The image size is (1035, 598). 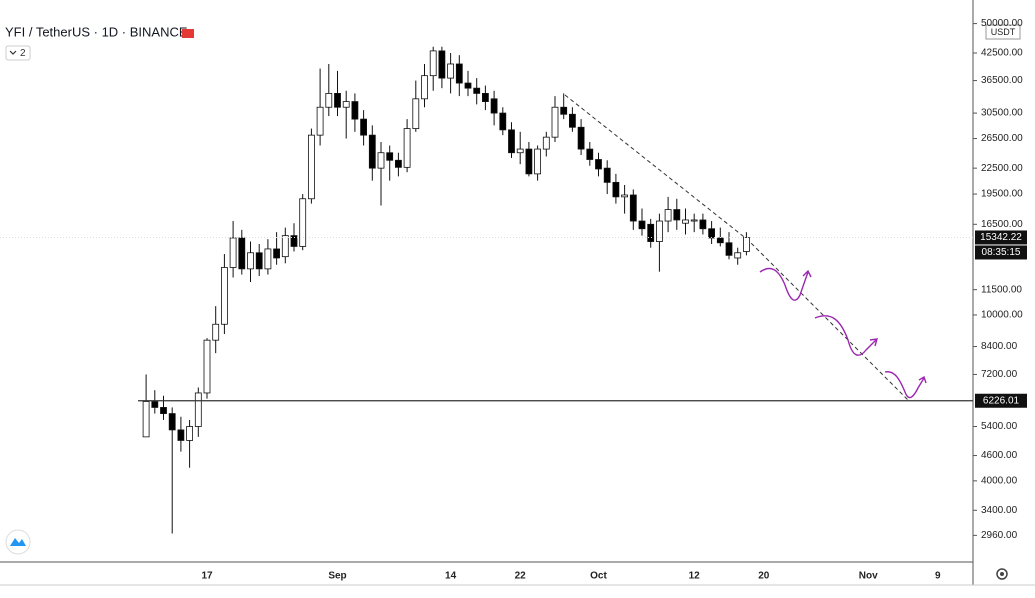 I want to click on currency-label: USDT, so click(x=1003, y=32).